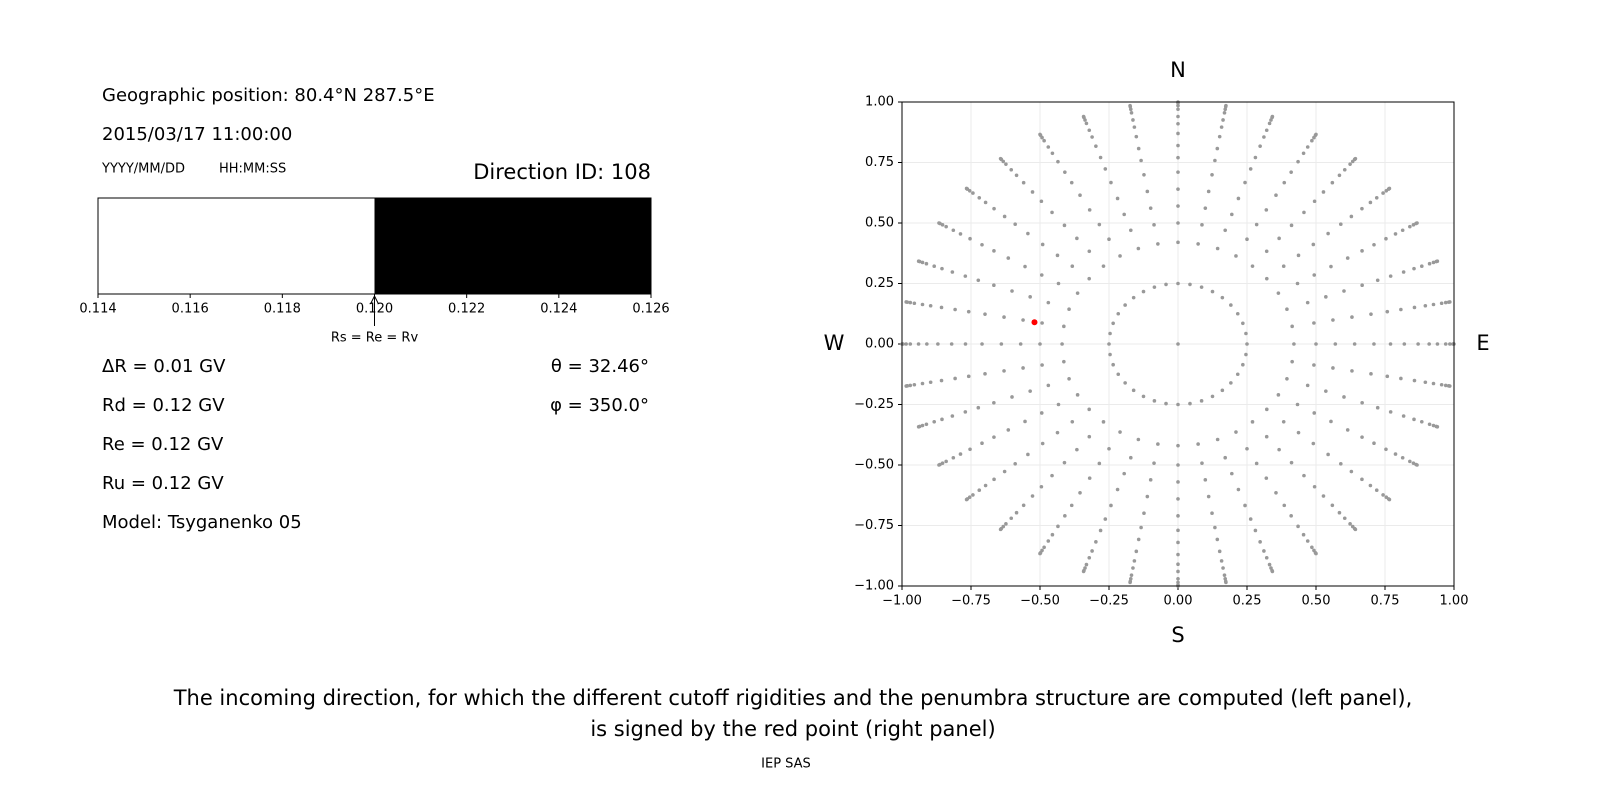  I want to click on x-tick-label: 0.124, so click(558, 309).